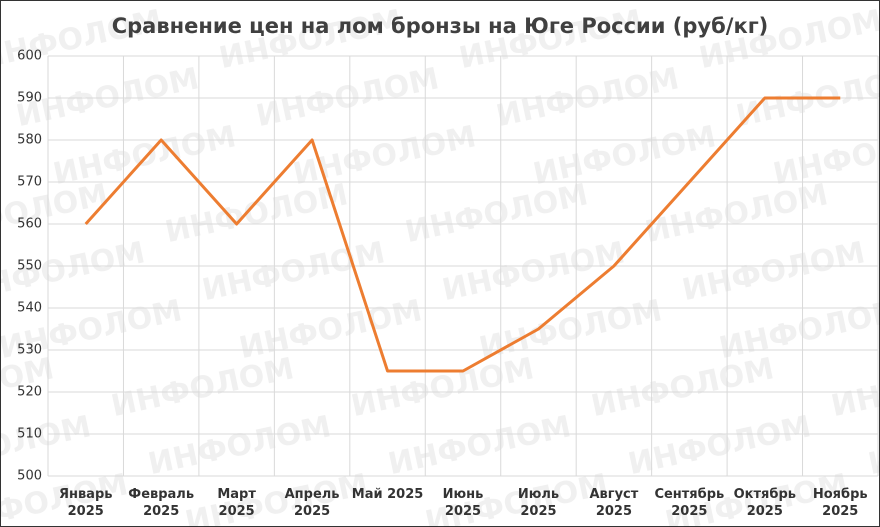  I want to click on y-tick-label: 600, so click(29, 56).